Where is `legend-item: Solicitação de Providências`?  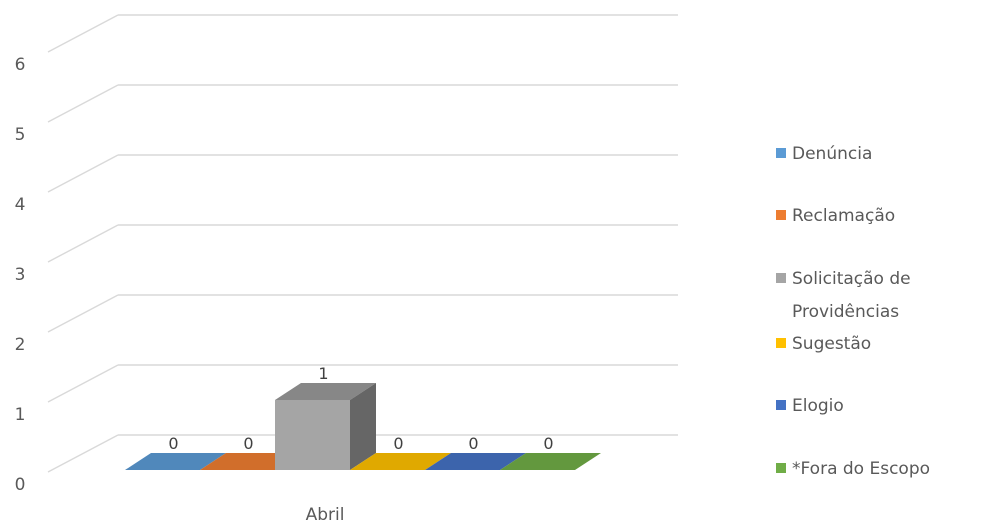
legend-item: Solicitação de Providências is located at coordinates (843, 295).